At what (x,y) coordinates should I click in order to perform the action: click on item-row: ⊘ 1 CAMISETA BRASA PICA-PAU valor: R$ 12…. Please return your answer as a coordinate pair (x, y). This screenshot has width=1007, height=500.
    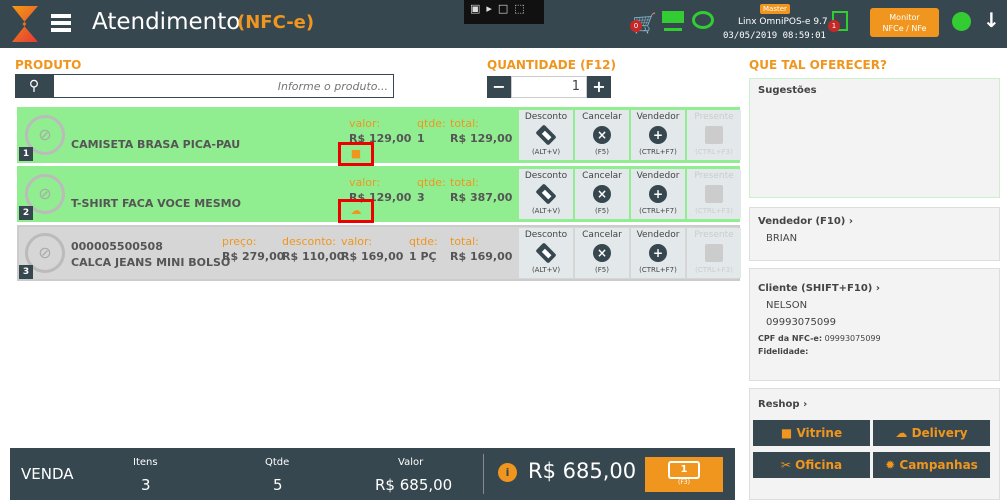
    Looking at the image, I should click on (379, 136).